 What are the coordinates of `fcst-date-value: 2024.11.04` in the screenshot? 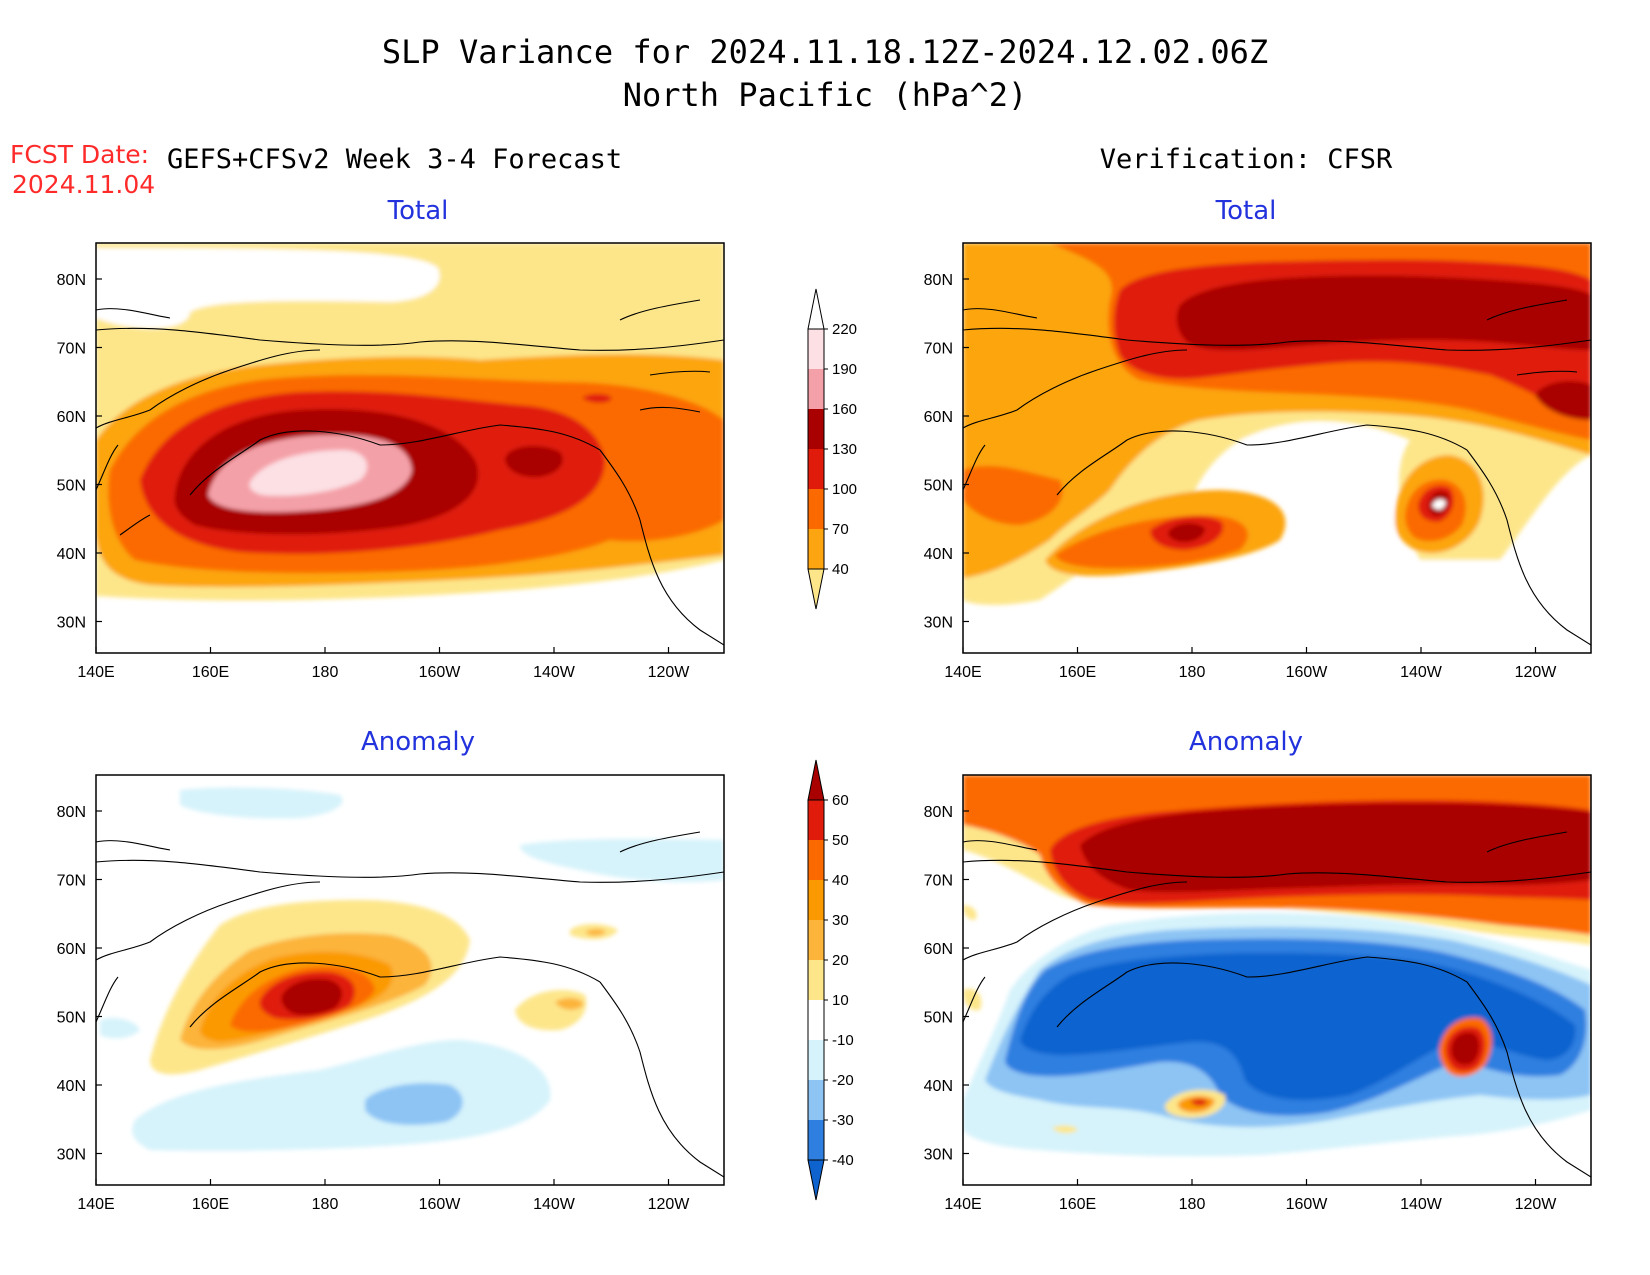 It's located at (83, 184).